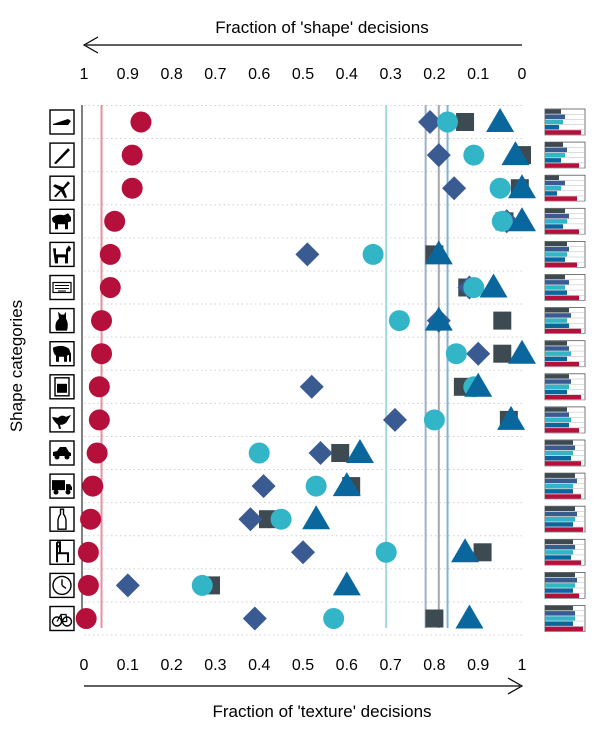 The image size is (616, 733). Describe the element at coordinates (478, 74) in the screenshot. I see `top-tick-label: 0.1` at that location.